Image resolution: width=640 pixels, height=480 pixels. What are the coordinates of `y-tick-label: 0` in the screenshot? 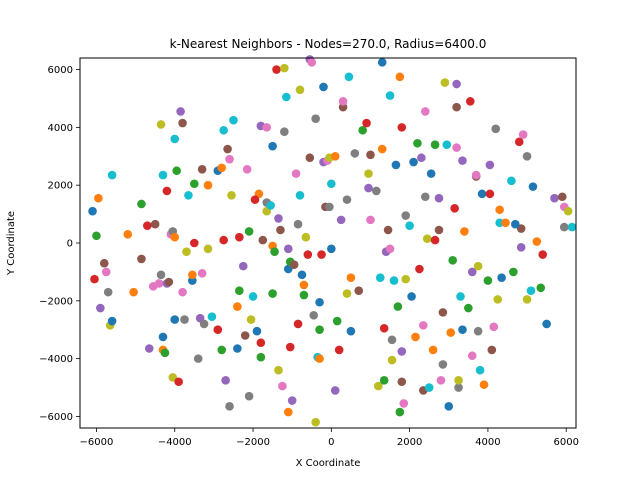 It's located at (70, 244).